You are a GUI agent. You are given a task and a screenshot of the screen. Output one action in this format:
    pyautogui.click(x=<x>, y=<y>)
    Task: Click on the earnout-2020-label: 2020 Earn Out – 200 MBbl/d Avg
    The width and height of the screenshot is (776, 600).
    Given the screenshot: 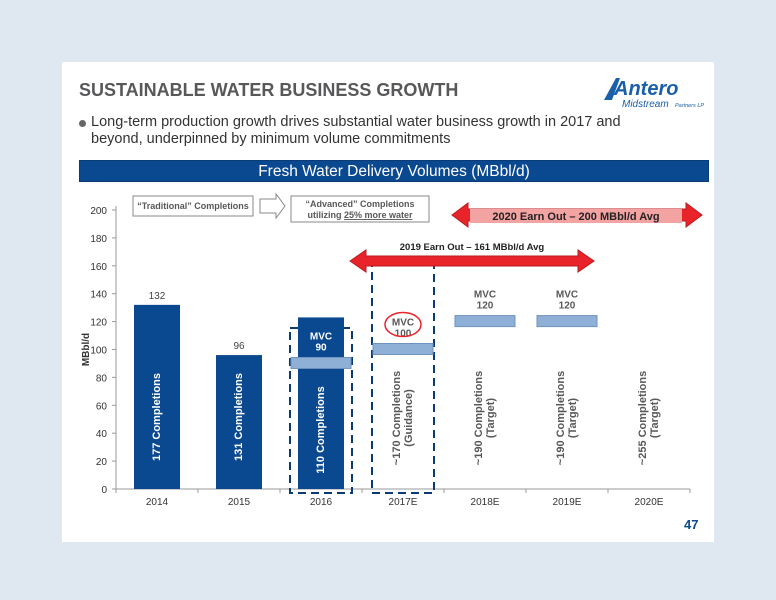 What is the action you would take?
    pyautogui.click(x=575, y=217)
    